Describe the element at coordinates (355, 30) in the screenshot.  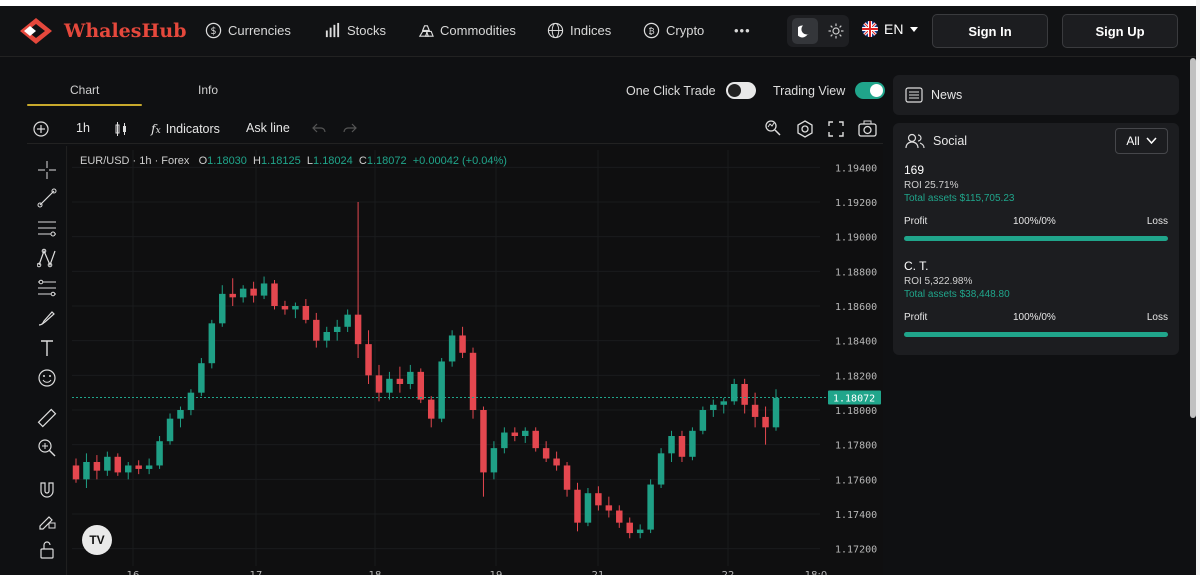
I see `nav-stocks: Stocks` at that location.